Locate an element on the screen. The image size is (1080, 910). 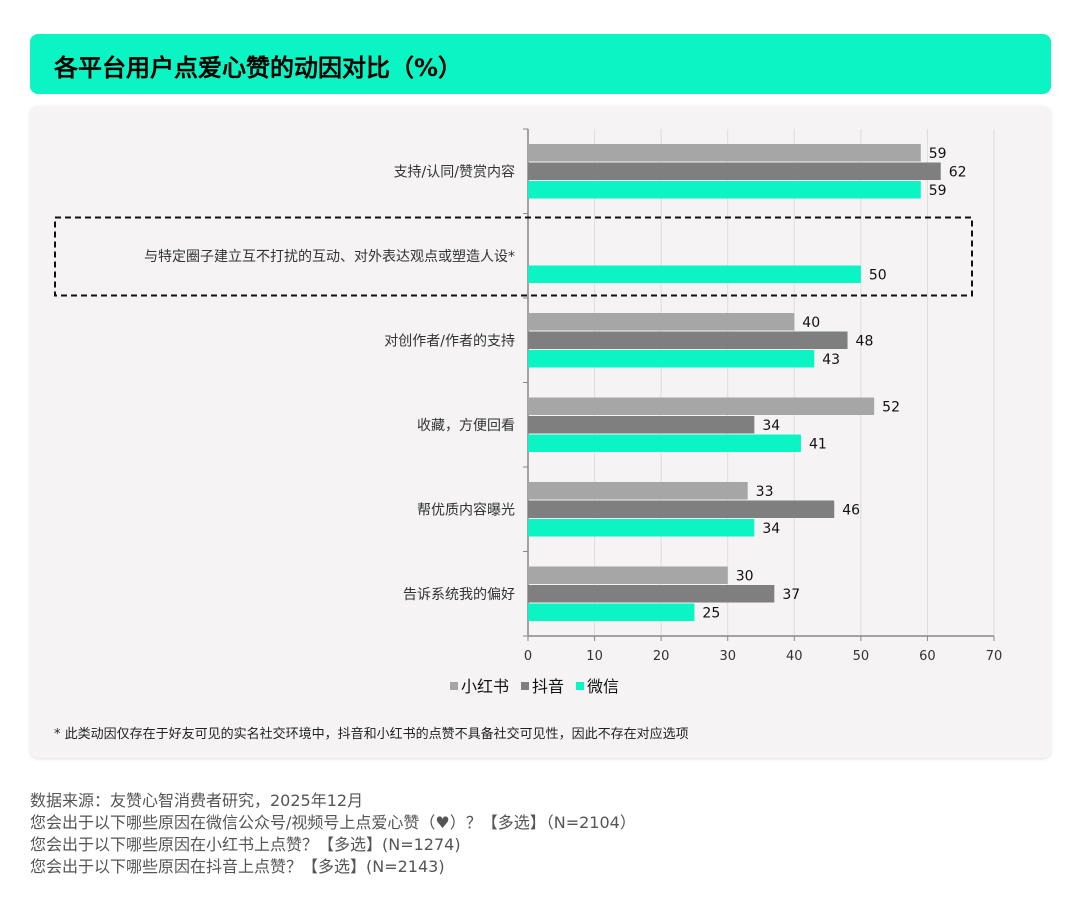
data-label: 25 is located at coordinates (711, 613).